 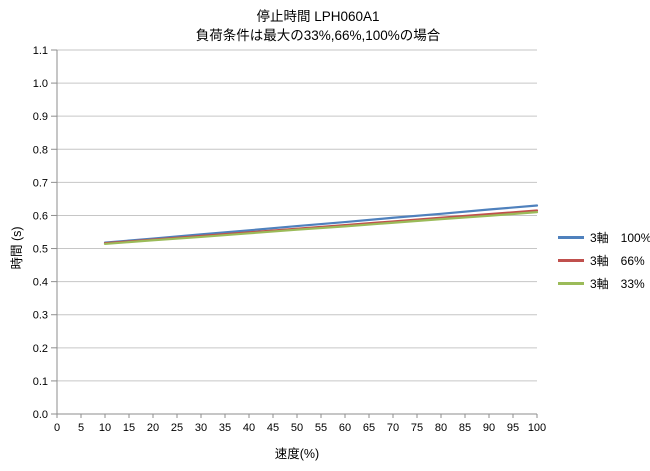 What do you see at coordinates (321, 428) in the screenshot?
I see `x-tick-label: 55` at bounding box center [321, 428].